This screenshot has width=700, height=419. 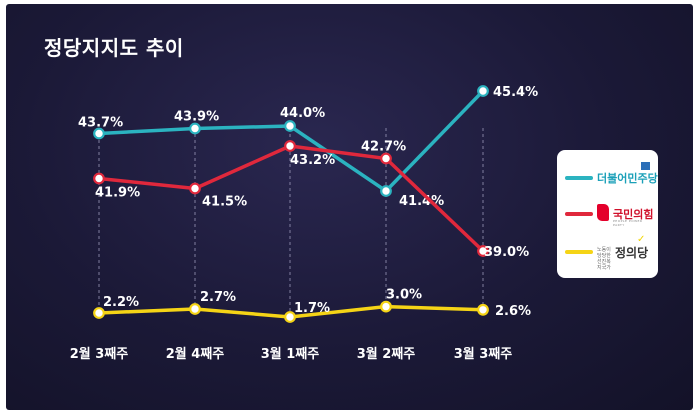 What do you see at coordinates (579, 214) in the screenshot?
I see `legend-line-ppp` at bounding box center [579, 214].